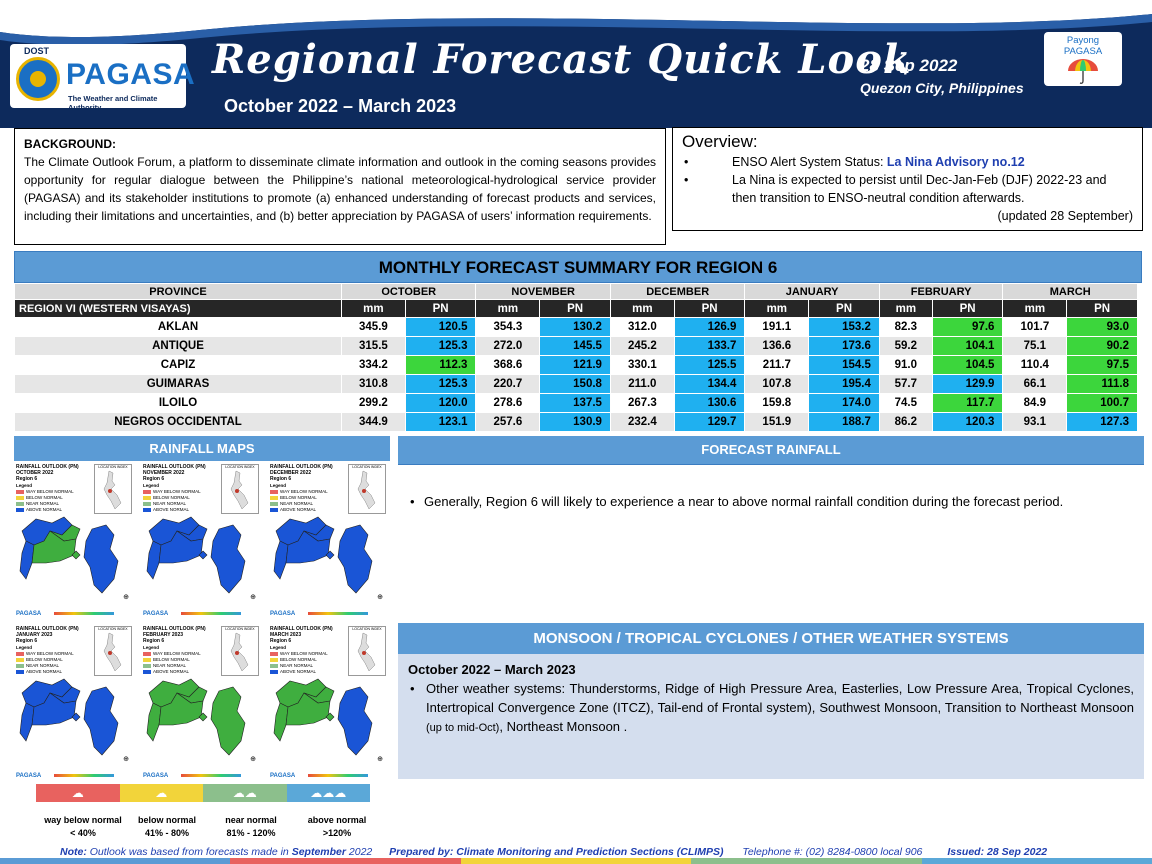  Describe the element at coordinates (440, 346) in the screenshot. I see `pn-cell: 125.3` at that location.